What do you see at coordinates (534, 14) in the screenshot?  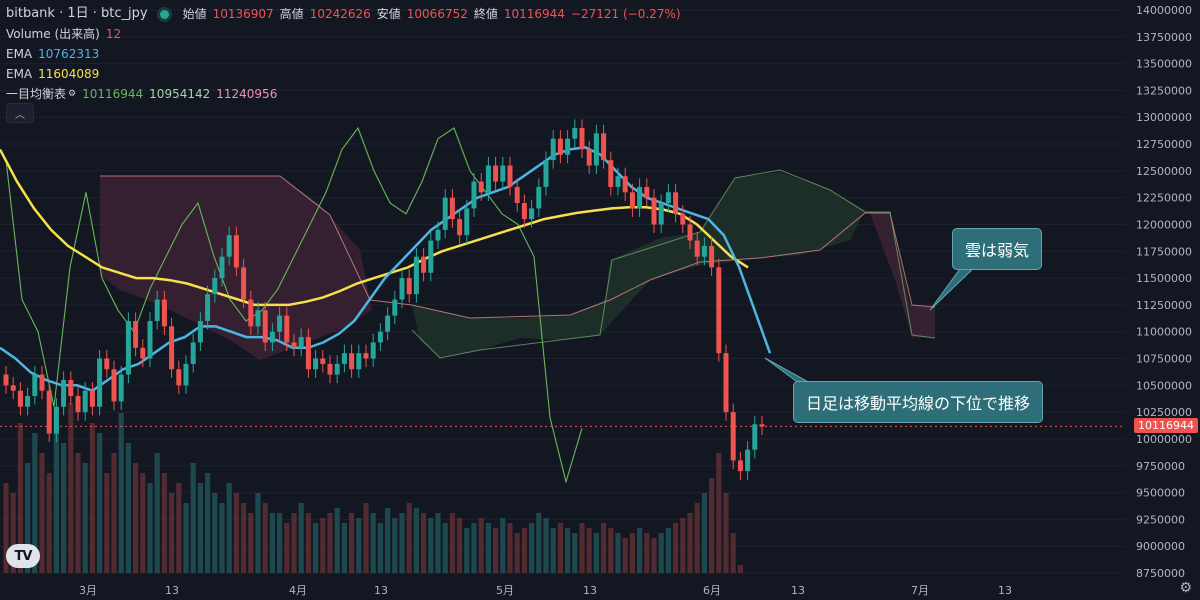 I see `close-value: 10116944` at bounding box center [534, 14].